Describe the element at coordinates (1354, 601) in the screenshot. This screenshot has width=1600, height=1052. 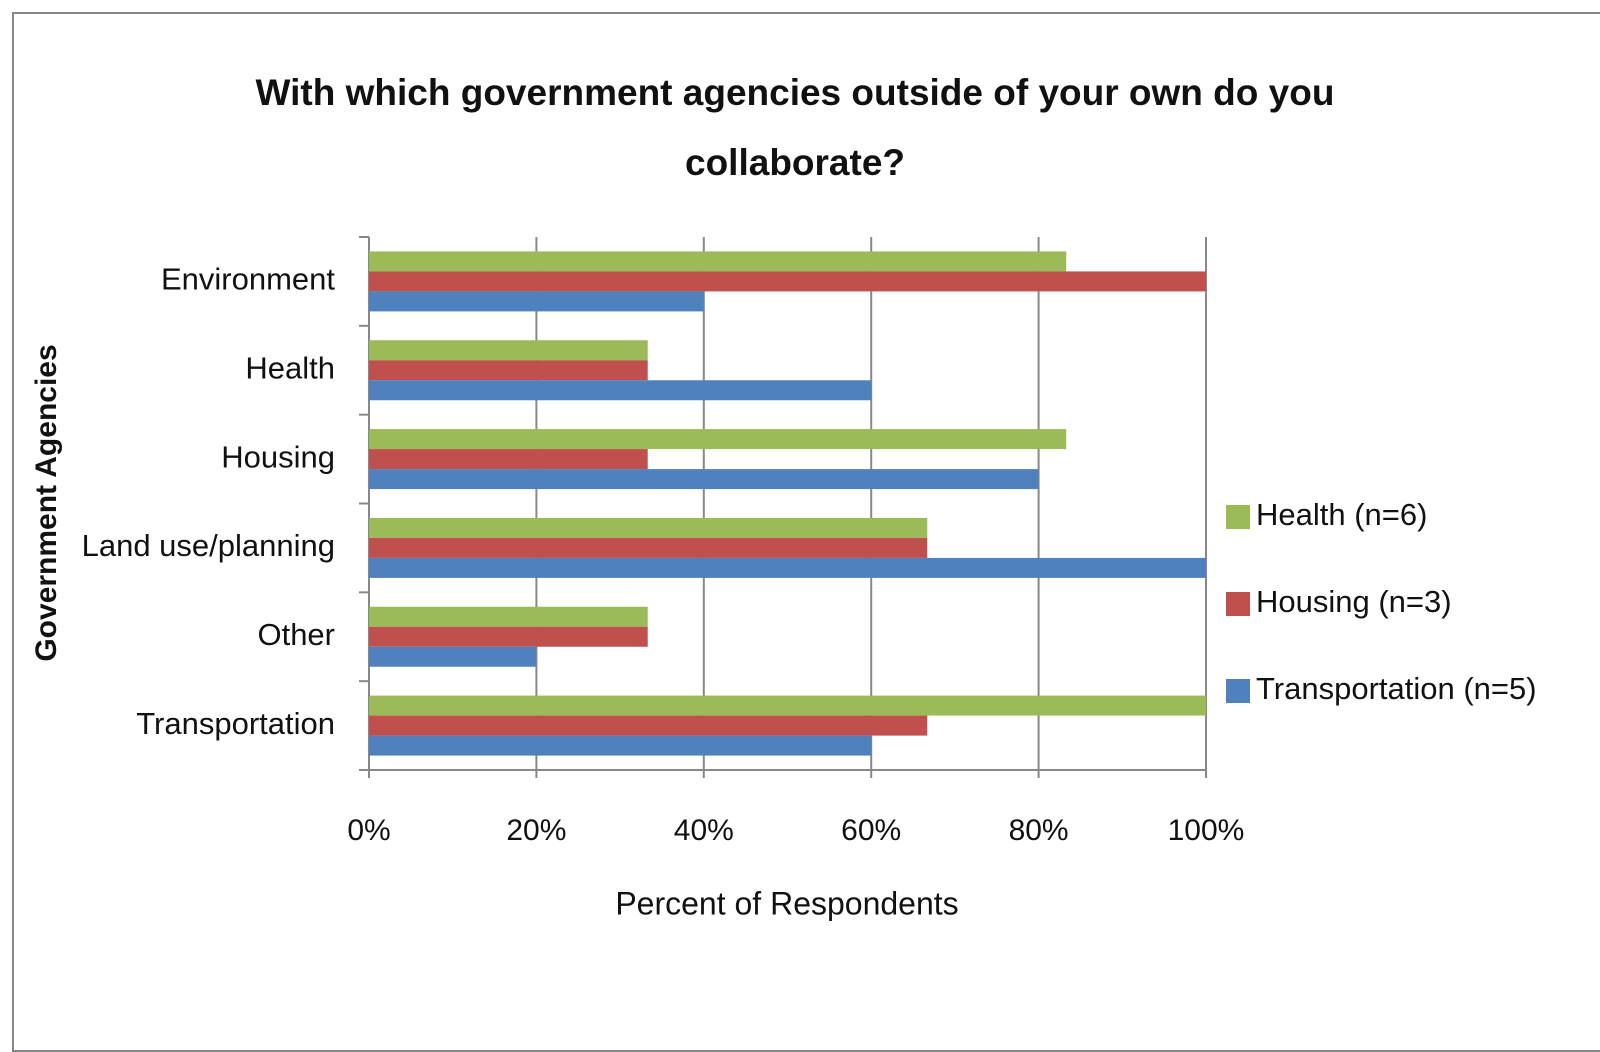
I see `legend-label: Housing (n=3)` at that location.